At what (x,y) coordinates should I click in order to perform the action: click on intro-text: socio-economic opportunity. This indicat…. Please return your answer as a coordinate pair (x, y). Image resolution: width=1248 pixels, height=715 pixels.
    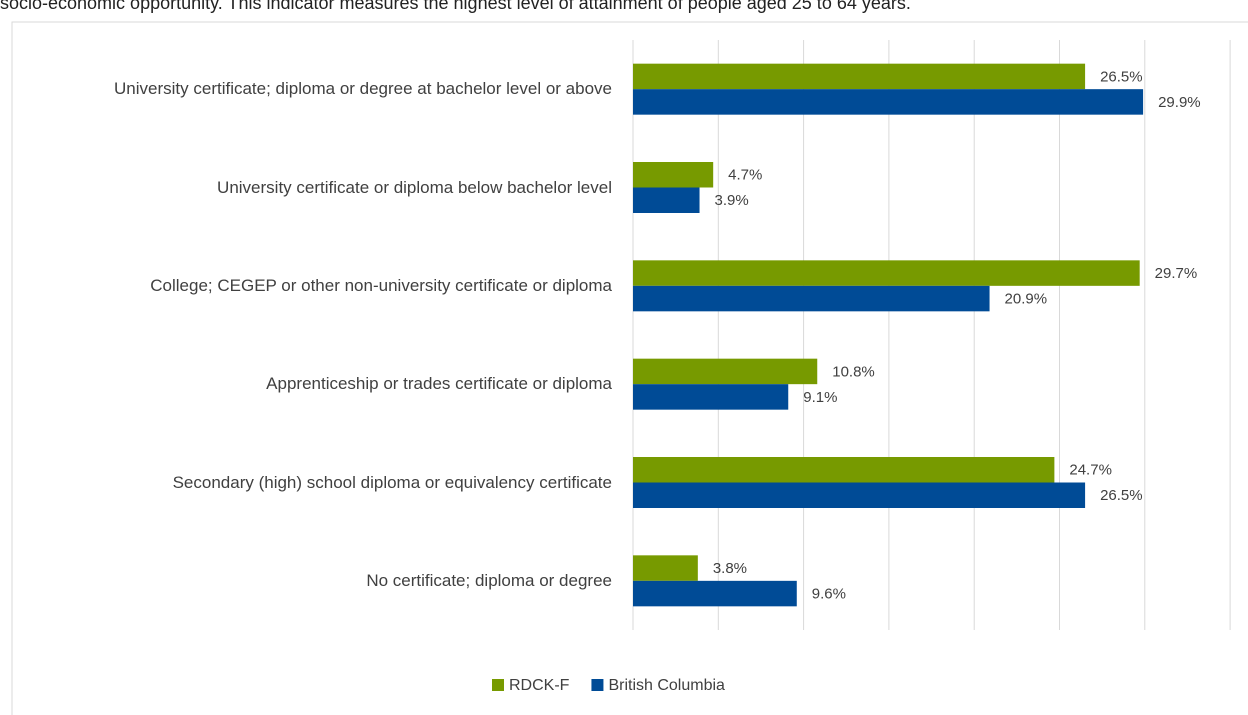
    Looking at the image, I should click on (455, 6).